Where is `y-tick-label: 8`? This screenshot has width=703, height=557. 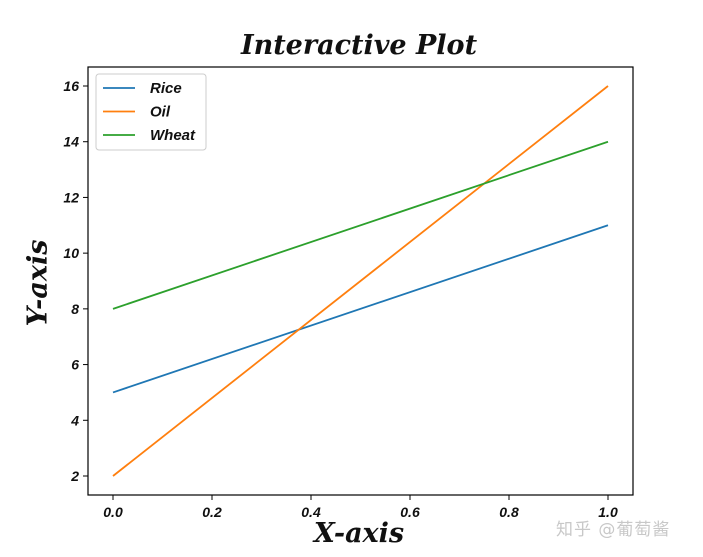 y-tick-label: 8 is located at coordinates (75, 309).